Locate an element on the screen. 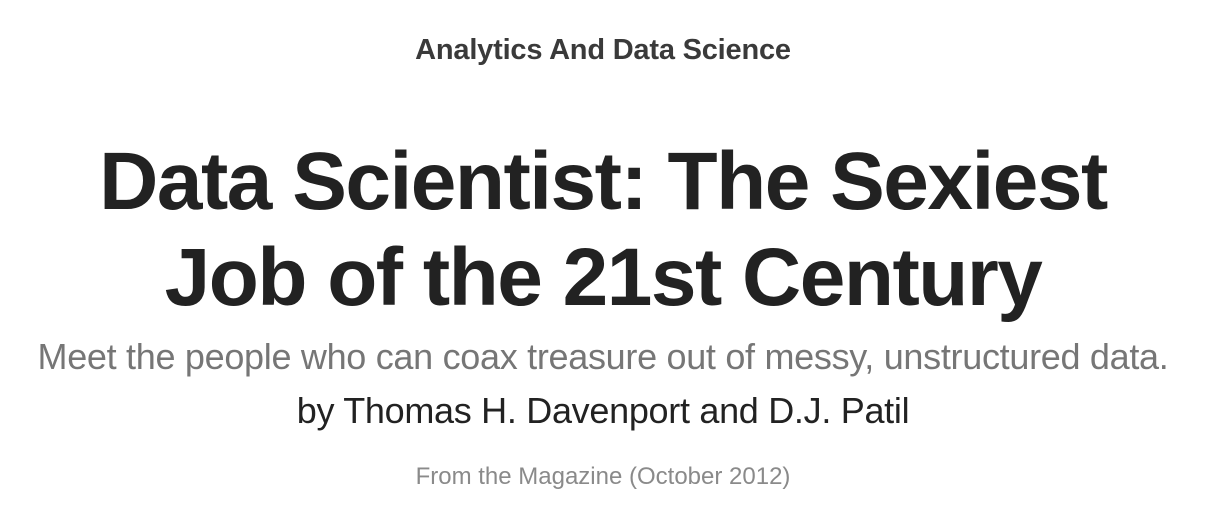 This screenshot has width=1206, height=514. author-link-davenport: Thomas H. Davenport is located at coordinates (516, 410).